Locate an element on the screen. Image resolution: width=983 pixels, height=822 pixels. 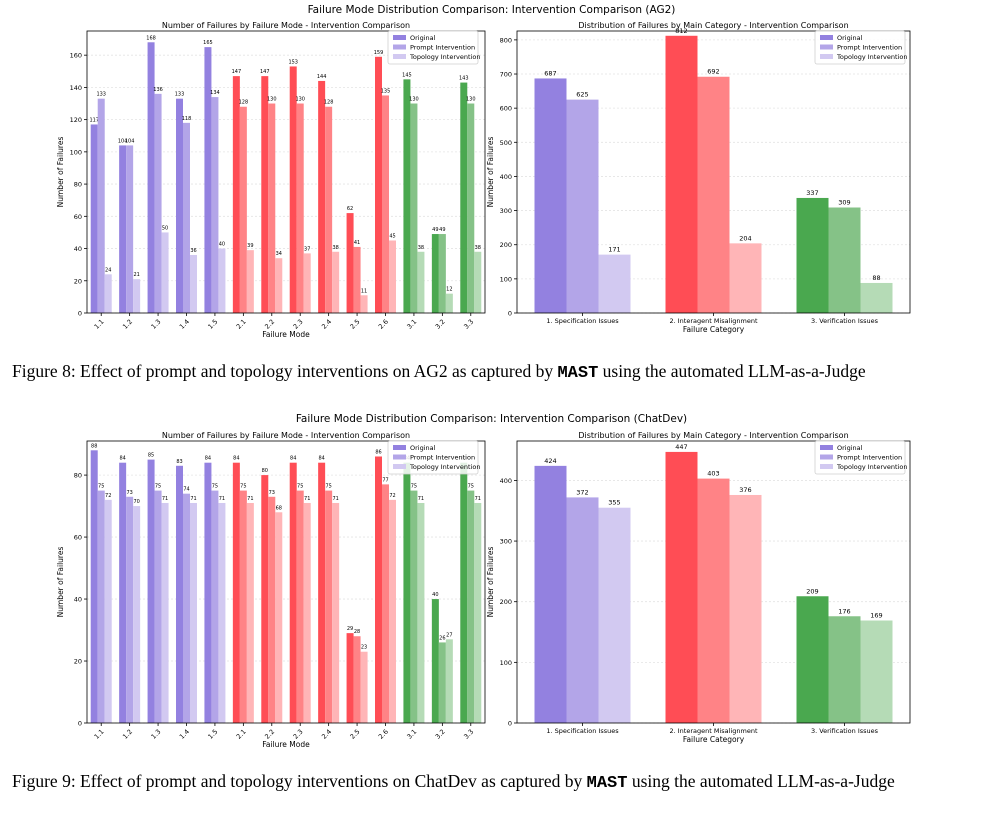
ag2-cat-data-label: 309 is located at coordinates (844, 203).